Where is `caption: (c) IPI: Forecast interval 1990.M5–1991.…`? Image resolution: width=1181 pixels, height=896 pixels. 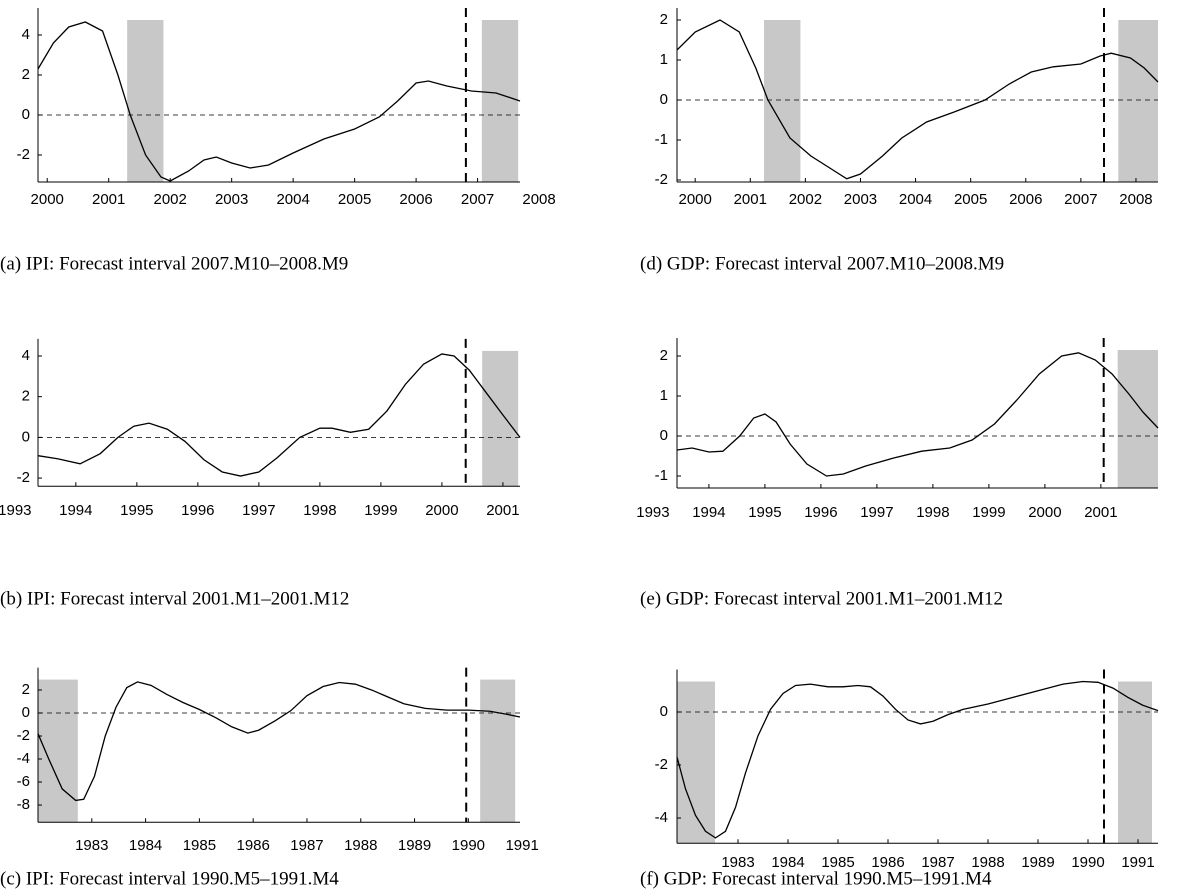 caption: (c) IPI: Forecast interval 1990.M5–1991.… is located at coordinates (169, 878).